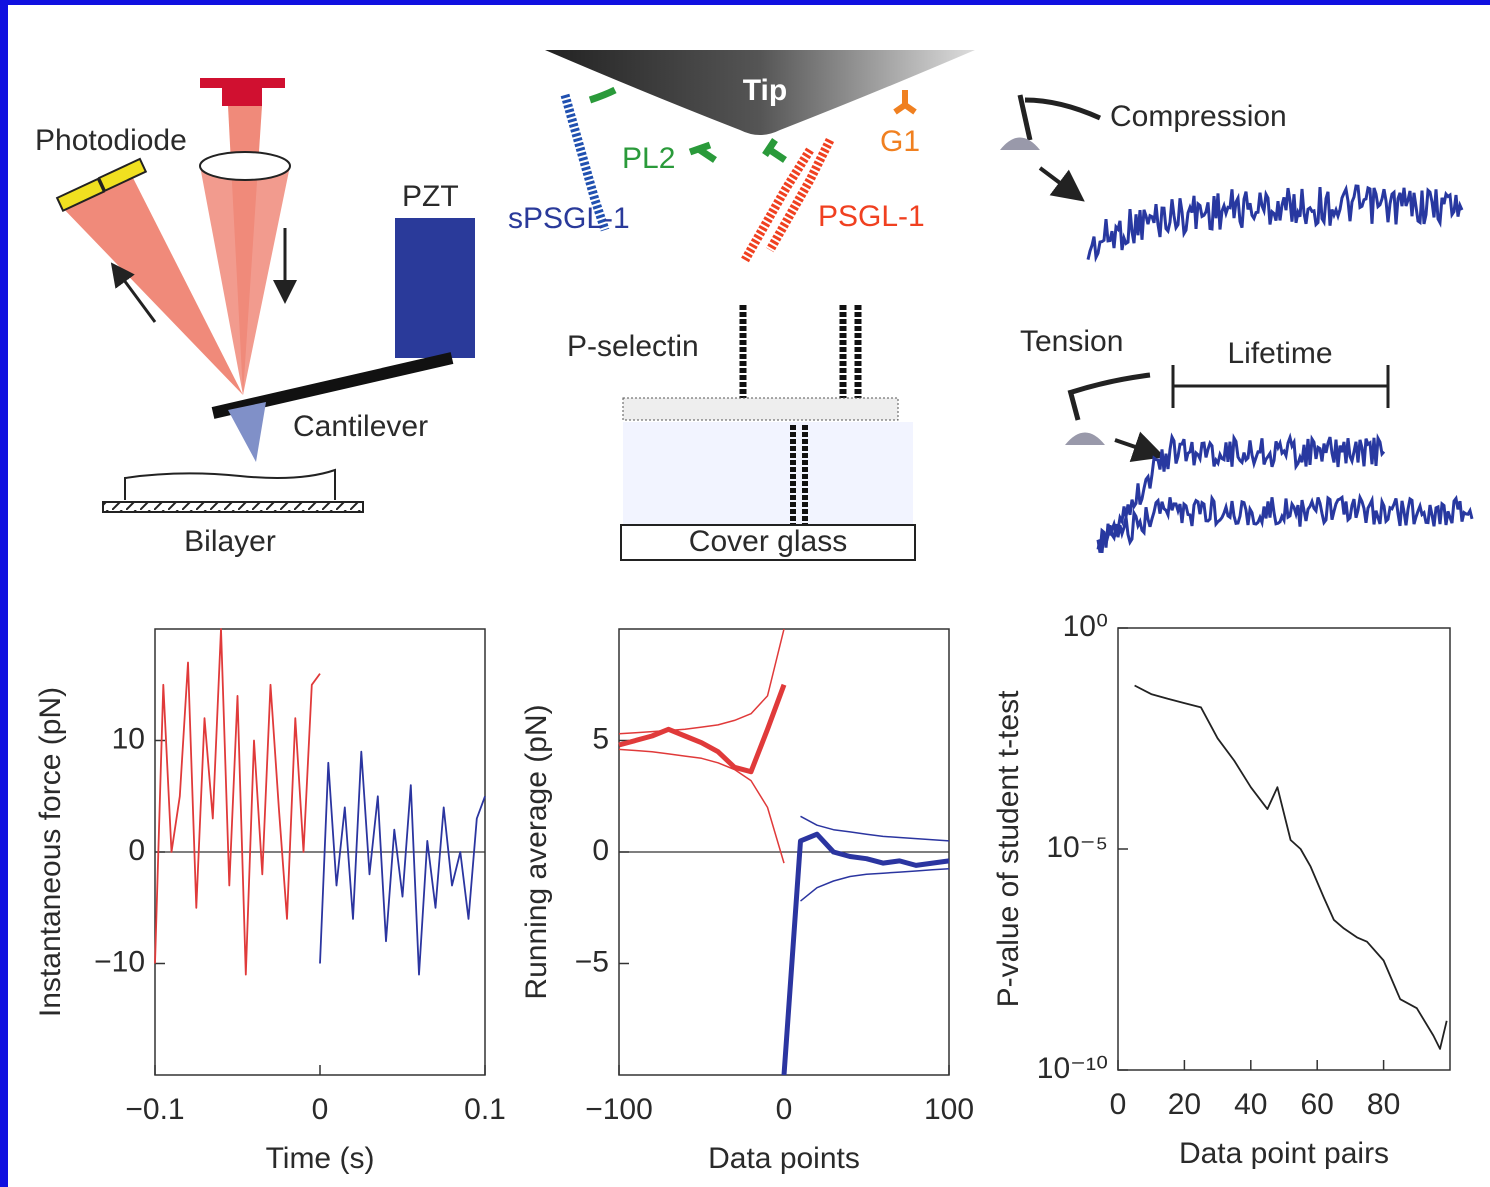 The height and width of the screenshot is (1187, 1490). I want to click on y-axis-label: P-value of student t-test, so click(1008, 848).